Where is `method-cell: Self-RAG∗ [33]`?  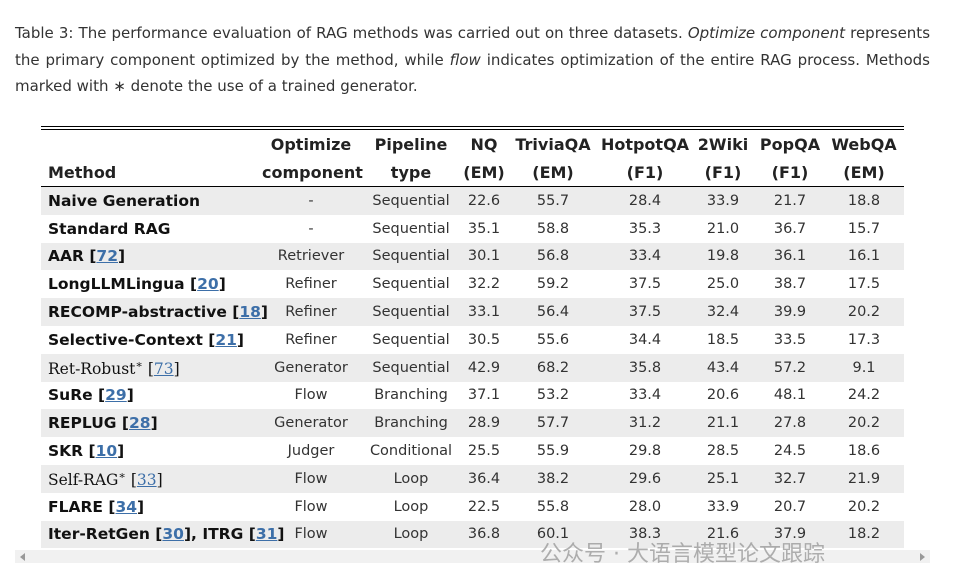
method-cell: Self-RAG∗ [33] is located at coordinates (151, 479).